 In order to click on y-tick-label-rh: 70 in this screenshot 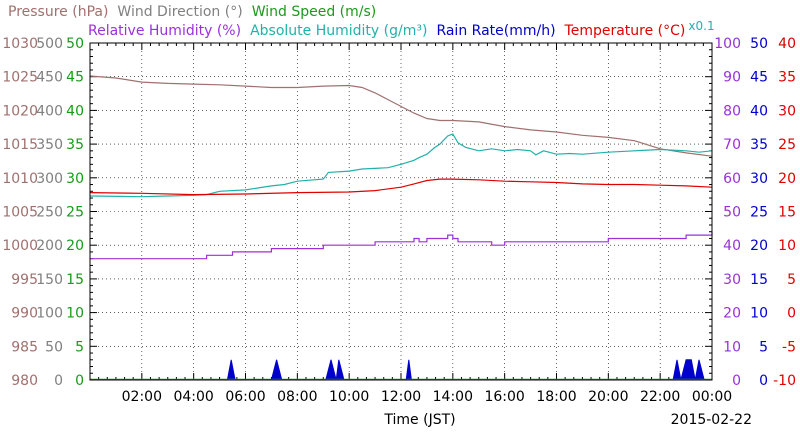, I will do `click(732, 145)`.